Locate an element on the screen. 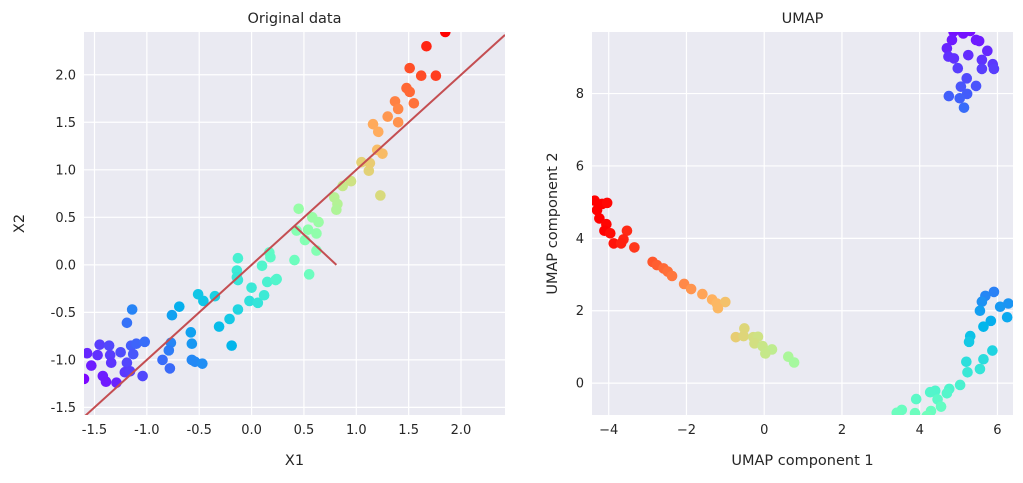  x-tick-label: -0.5 is located at coordinates (199, 430).